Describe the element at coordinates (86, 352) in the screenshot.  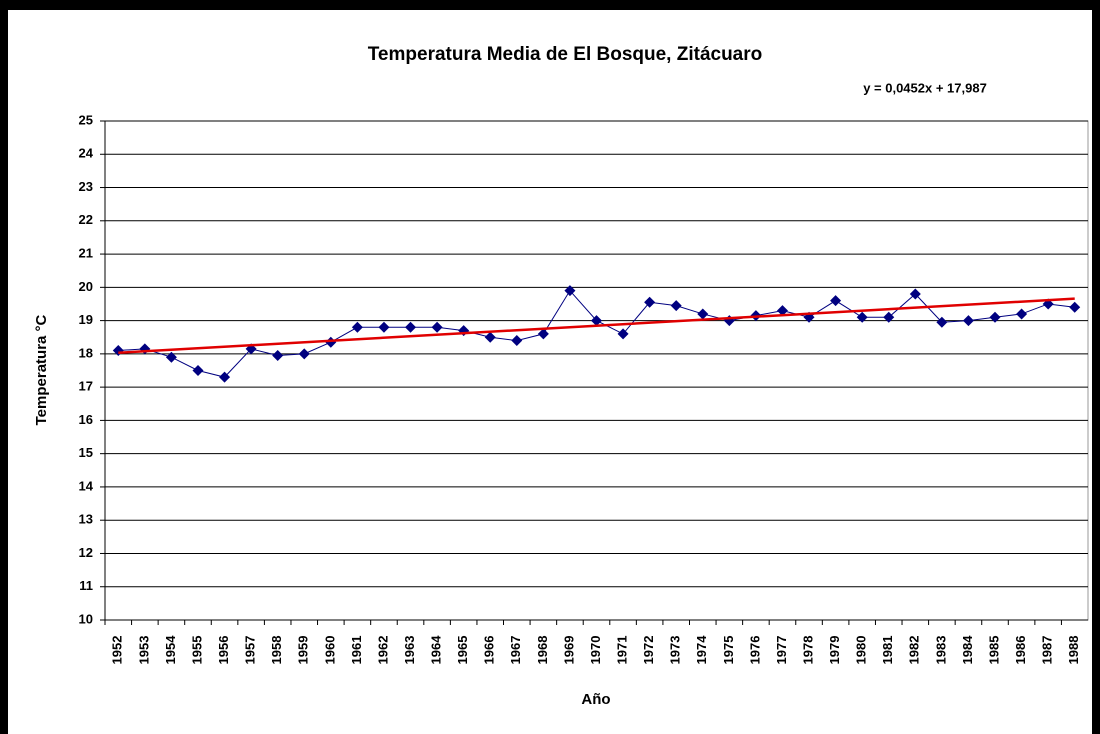
I see `y-tick-label: 18` at that location.